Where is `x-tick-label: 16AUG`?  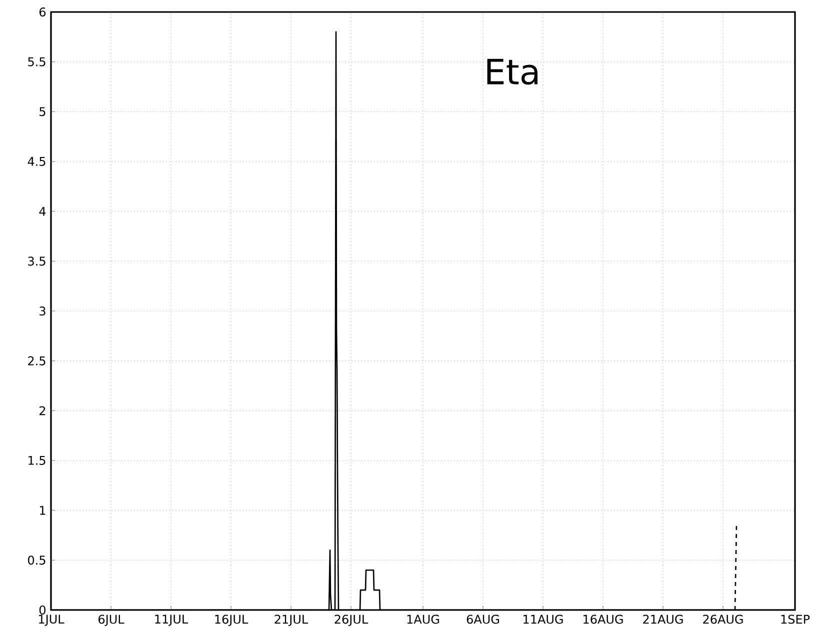
x-tick-label: 16AUG is located at coordinates (603, 619).